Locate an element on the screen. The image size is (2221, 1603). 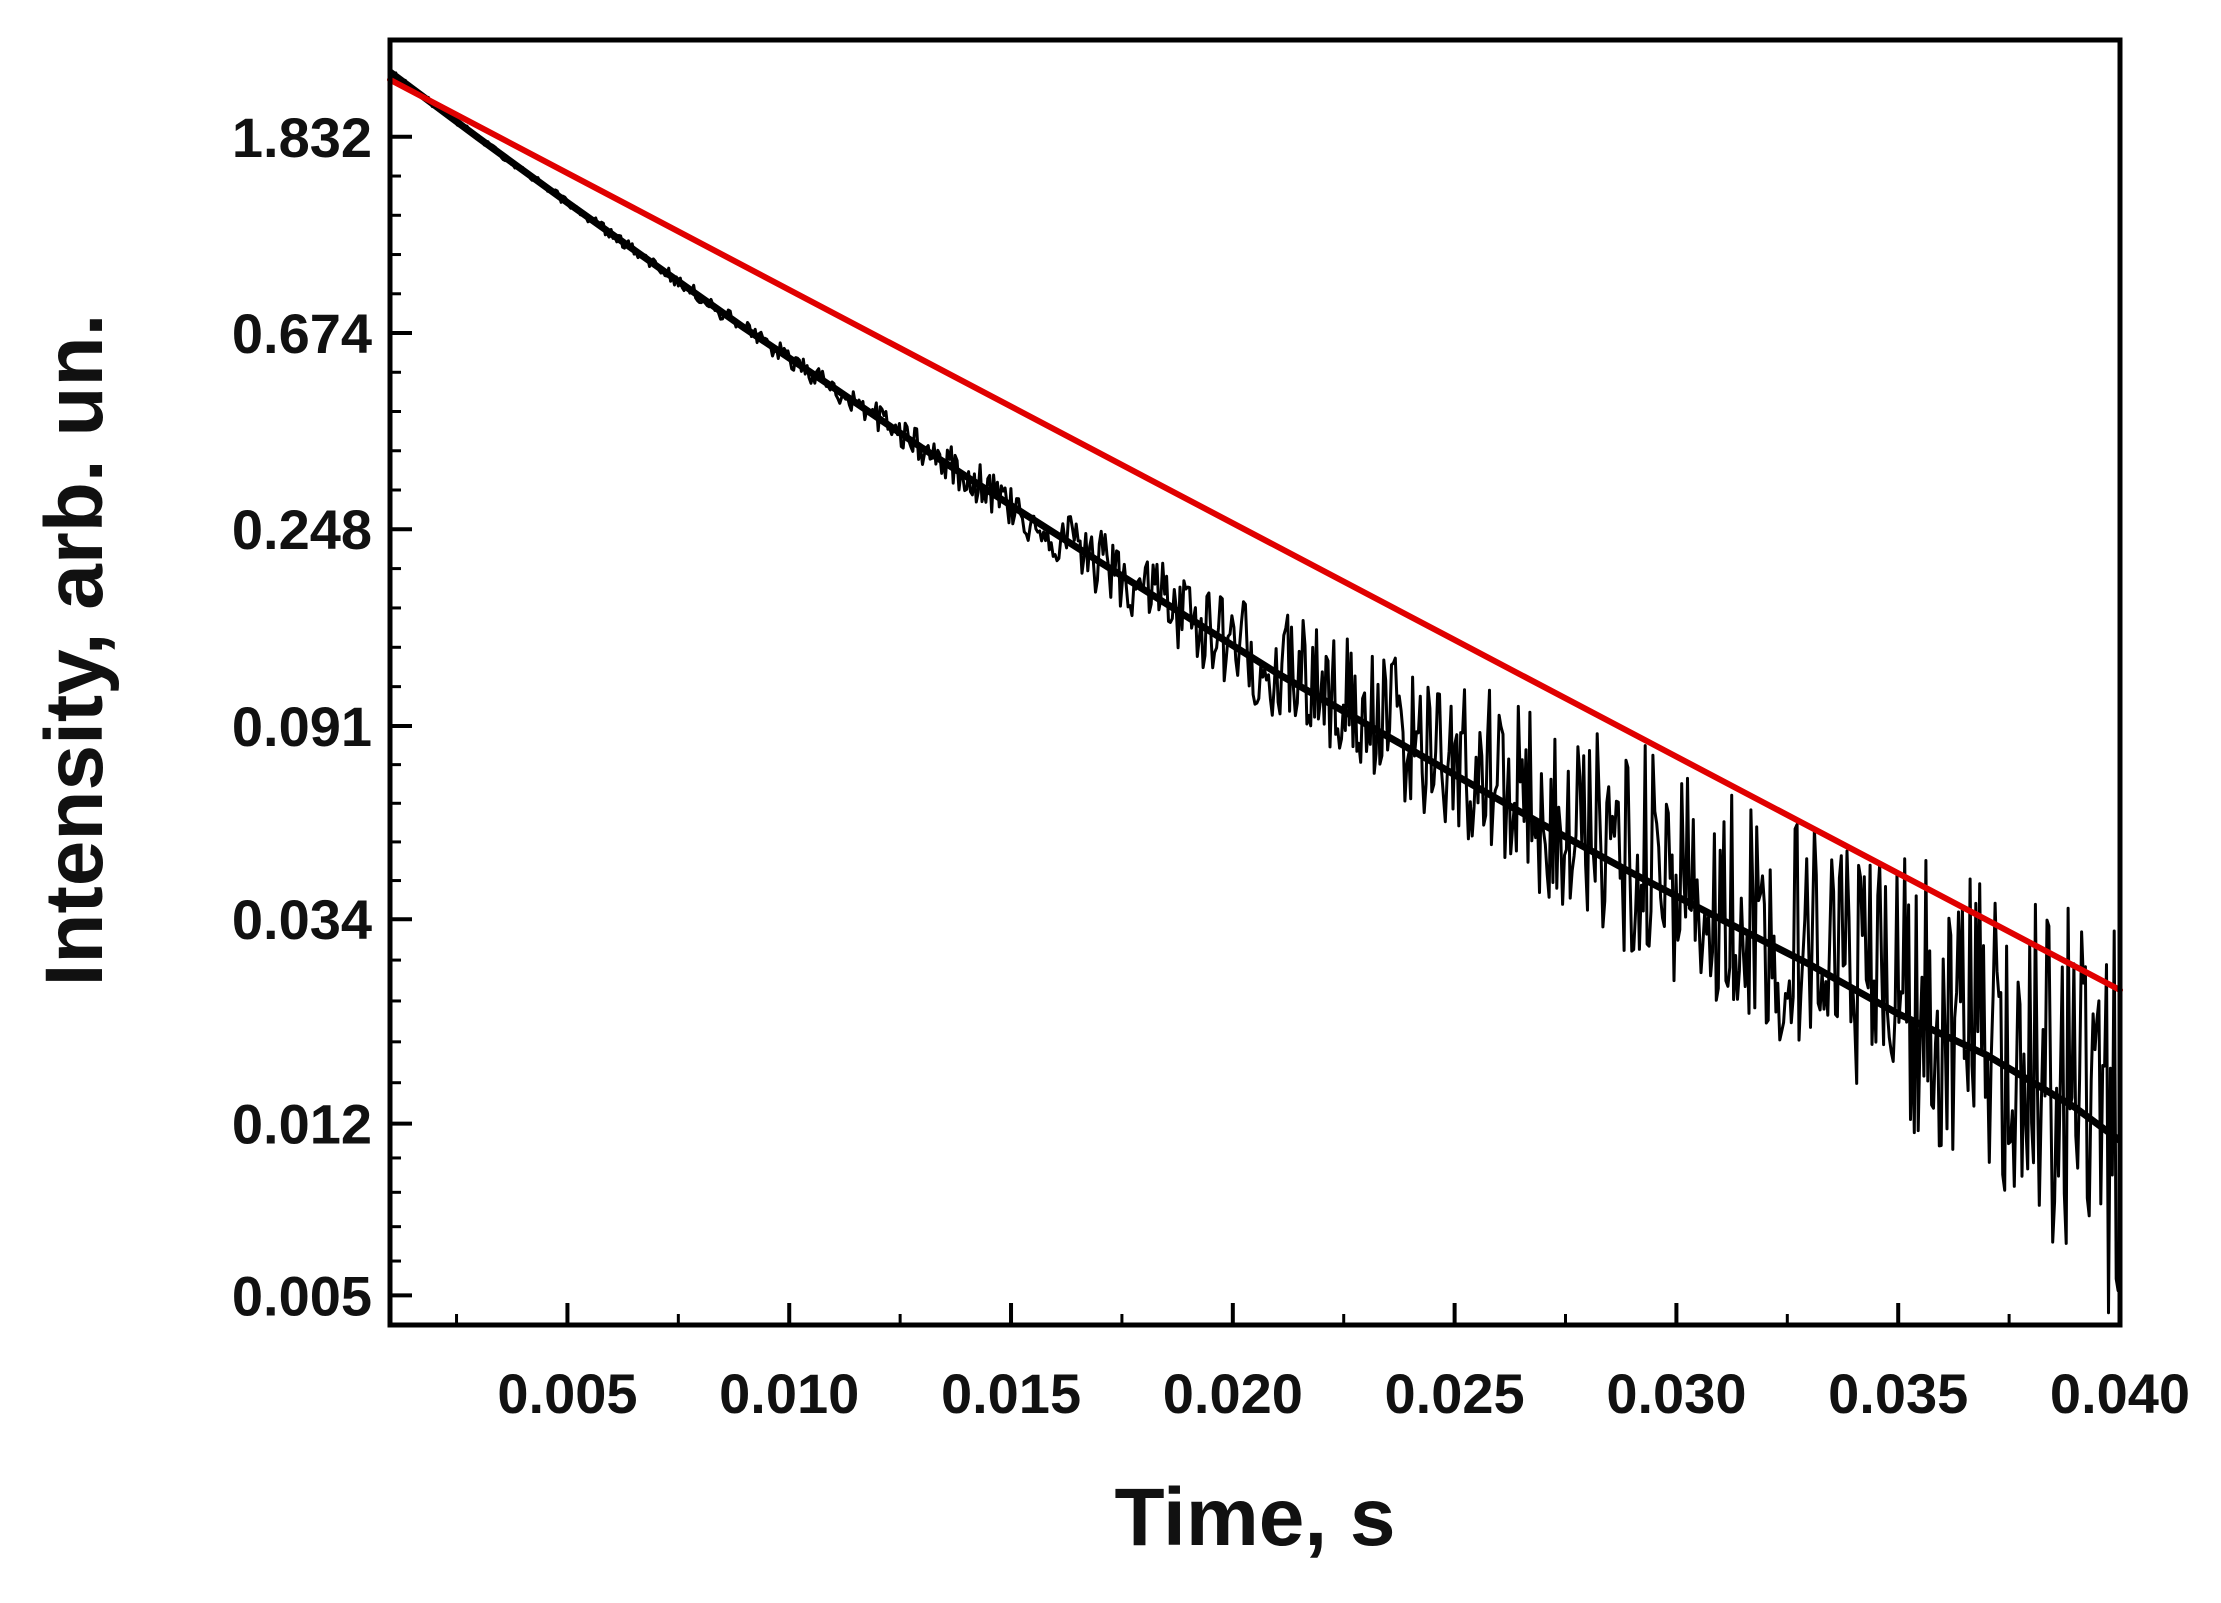
y-tick-label: 1.832 is located at coordinates (302, 137).